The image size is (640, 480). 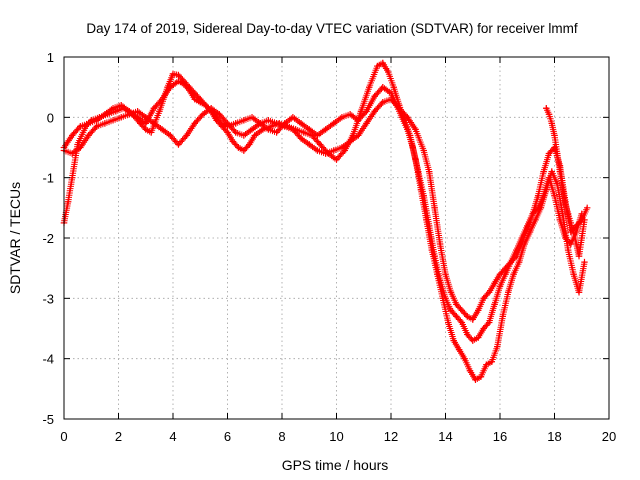 I want to click on x-tick-label: 6, so click(x=227, y=436).